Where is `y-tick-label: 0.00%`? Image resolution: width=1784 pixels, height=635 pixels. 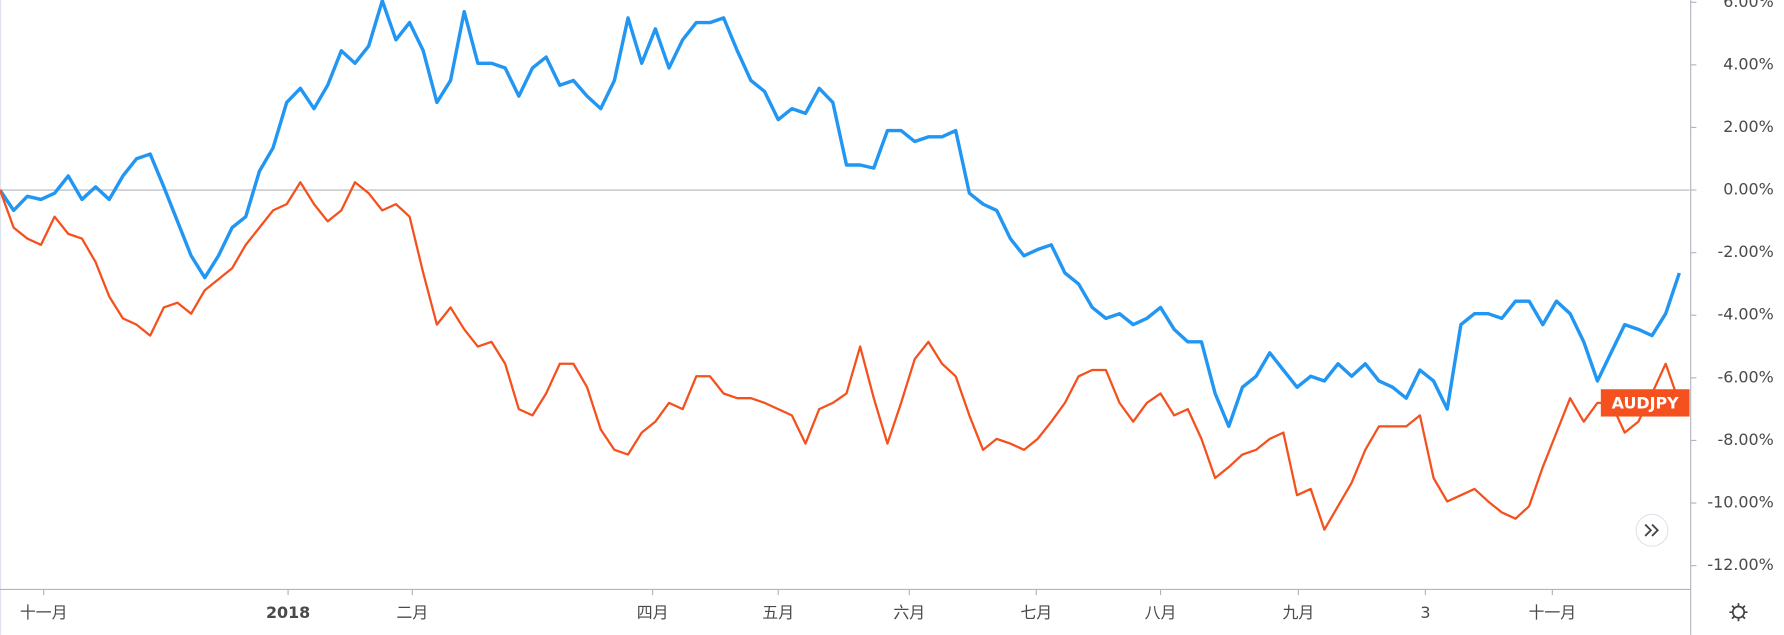 y-tick-label: 0.00% is located at coordinates (1748, 189).